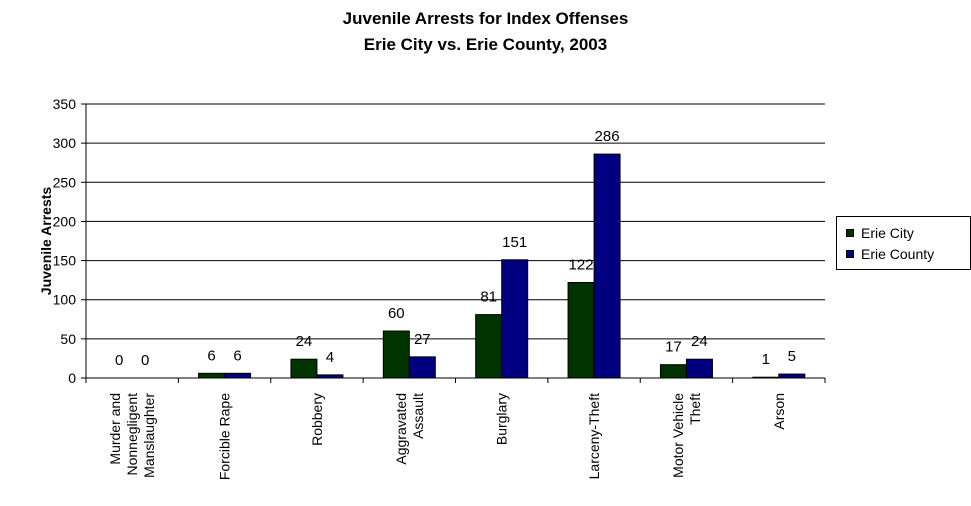 The width and height of the screenshot is (971, 506). I want to click on x-tick-label: Larceny-Theft, so click(594, 436).